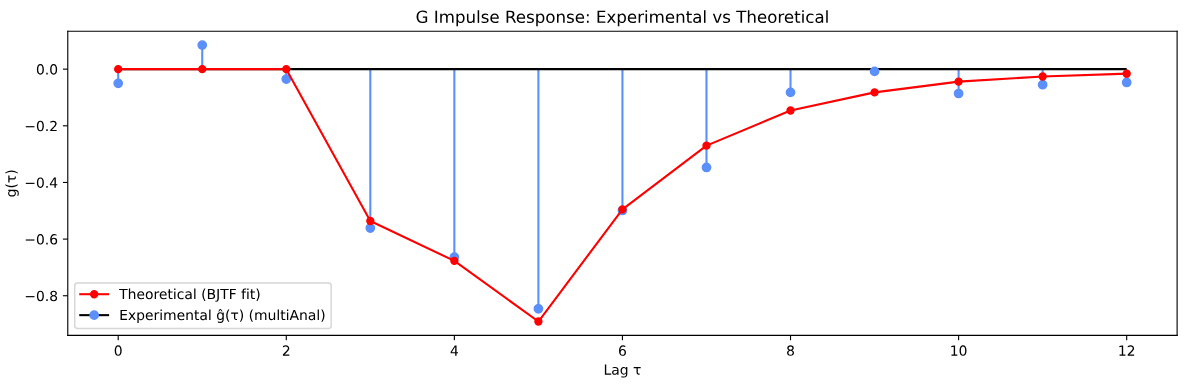 This screenshot has width=1189, height=390. What do you see at coordinates (286, 350) in the screenshot?
I see `x-tick-label: 2` at bounding box center [286, 350].